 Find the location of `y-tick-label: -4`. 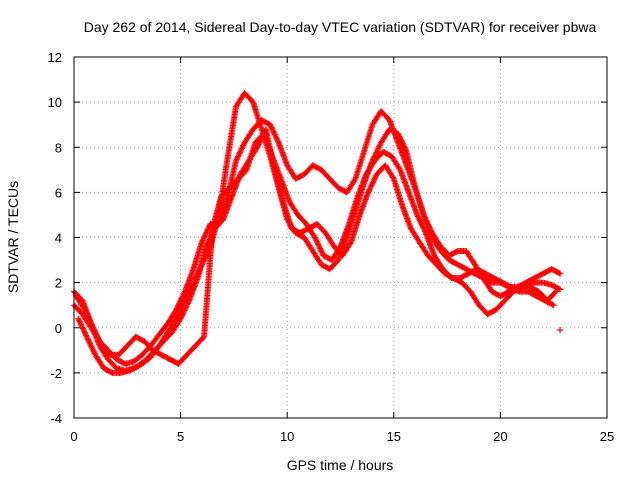

y-tick-label: -4 is located at coordinates (56, 418).